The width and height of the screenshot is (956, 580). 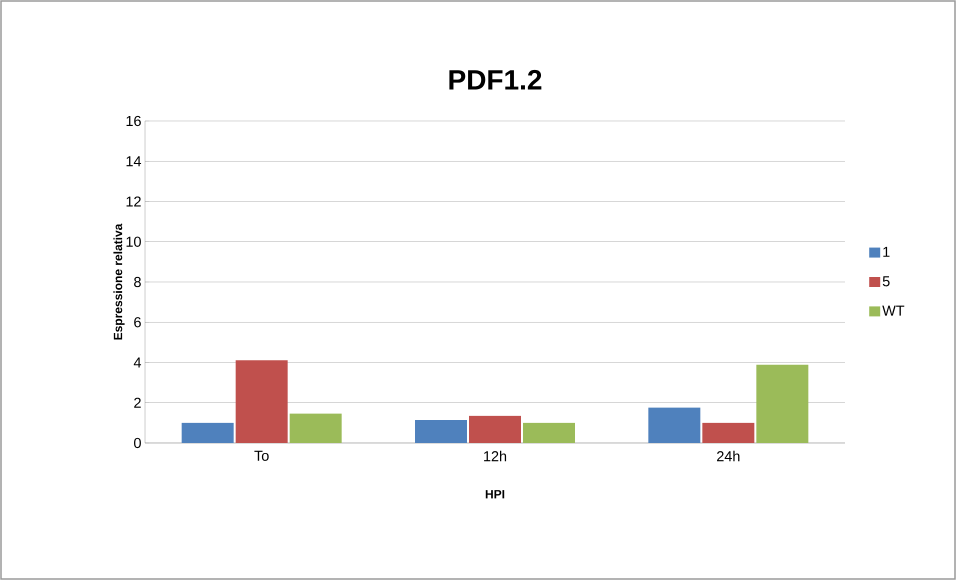 What do you see at coordinates (137, 322) in the screenshot?
I see `y-tick-label: 6` at bounding box center [137, 322].